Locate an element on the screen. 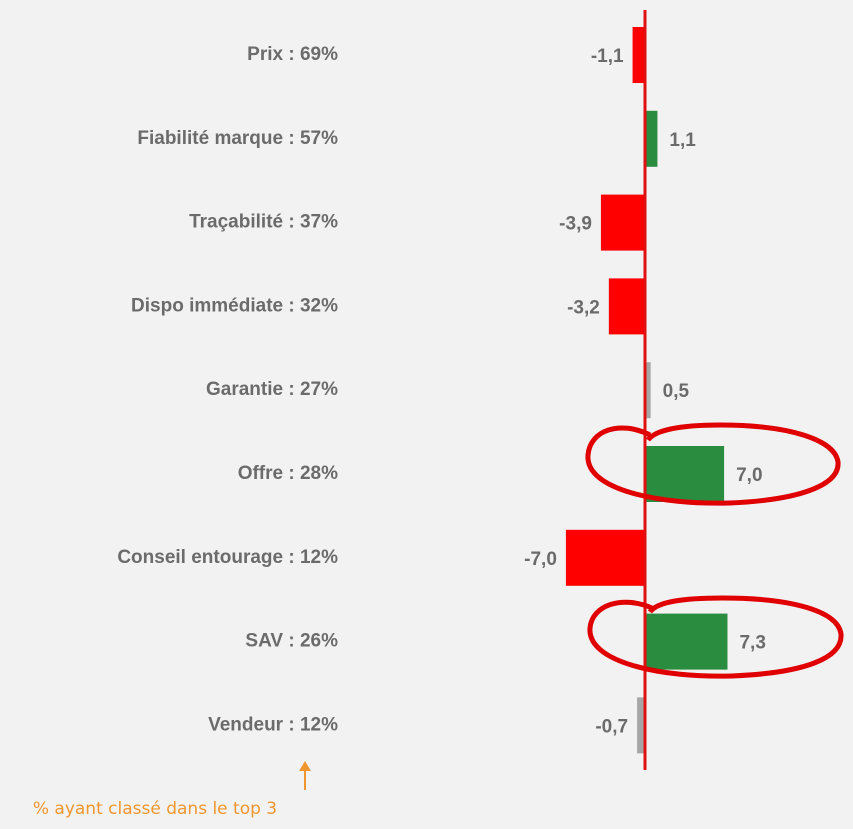  category-label: Prix : 69% is located at coordinates (292, 54).